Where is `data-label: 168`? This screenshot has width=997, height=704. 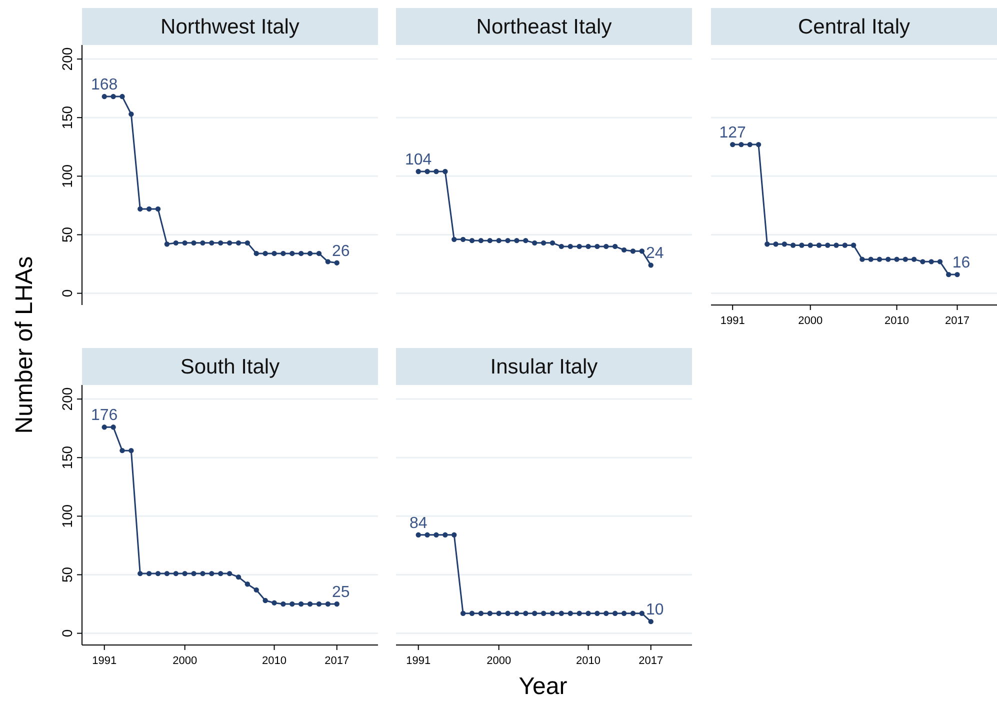
data-label: 168 is located at coordinates (104, 85).